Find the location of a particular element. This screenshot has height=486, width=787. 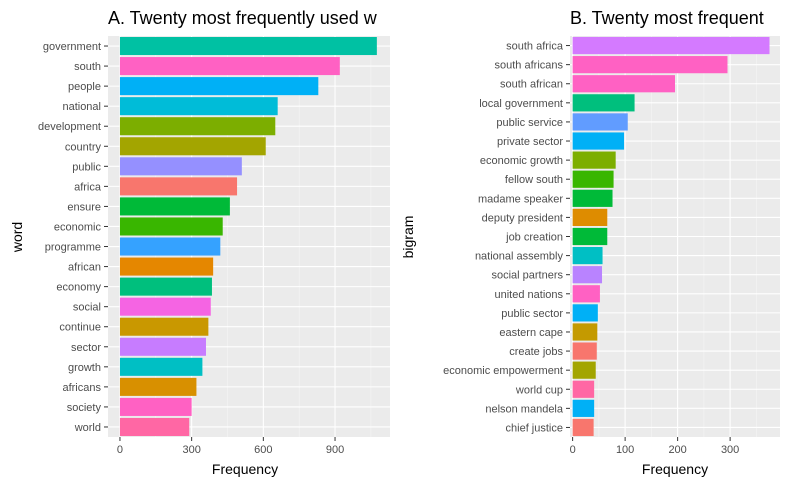

panel-a-y-axis-label: word is located at coordinates (17, 237).